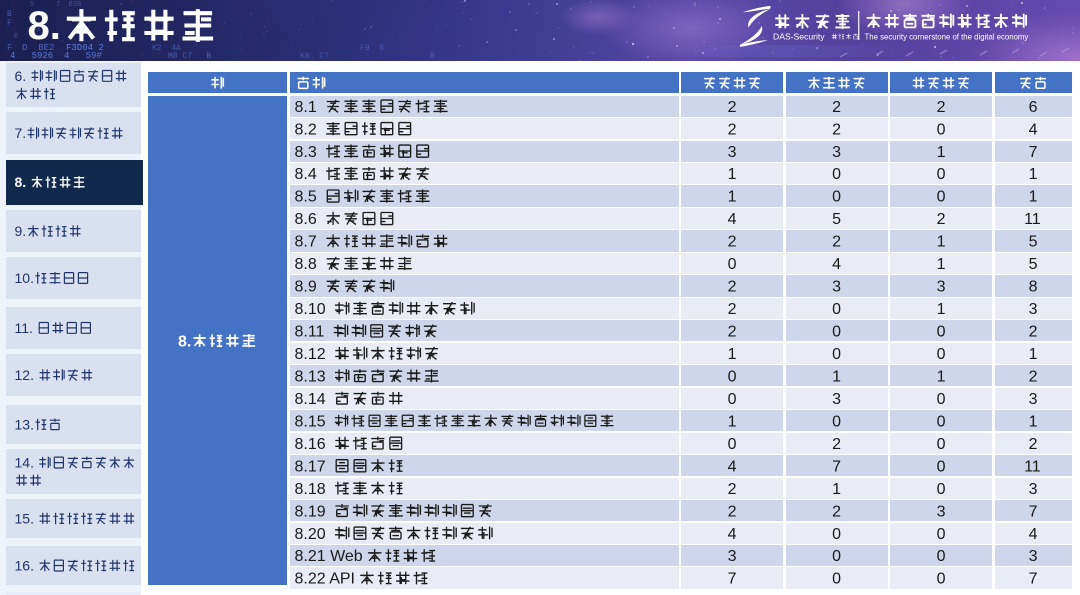  What do you see at coordinates (1033, 287) in the screenshot?
I see `svg-text: 8` at bounding box center [1033, 287].